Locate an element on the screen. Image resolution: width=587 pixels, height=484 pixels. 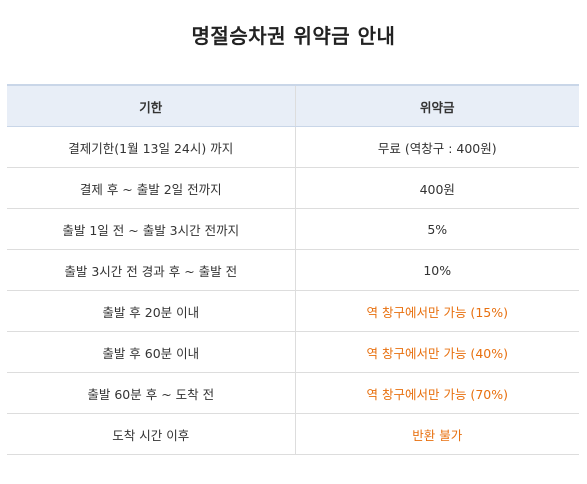
table-row: 출발 1일 전 ~ 출발 3시간 전까지 5% is located at coordinates (293, 229).